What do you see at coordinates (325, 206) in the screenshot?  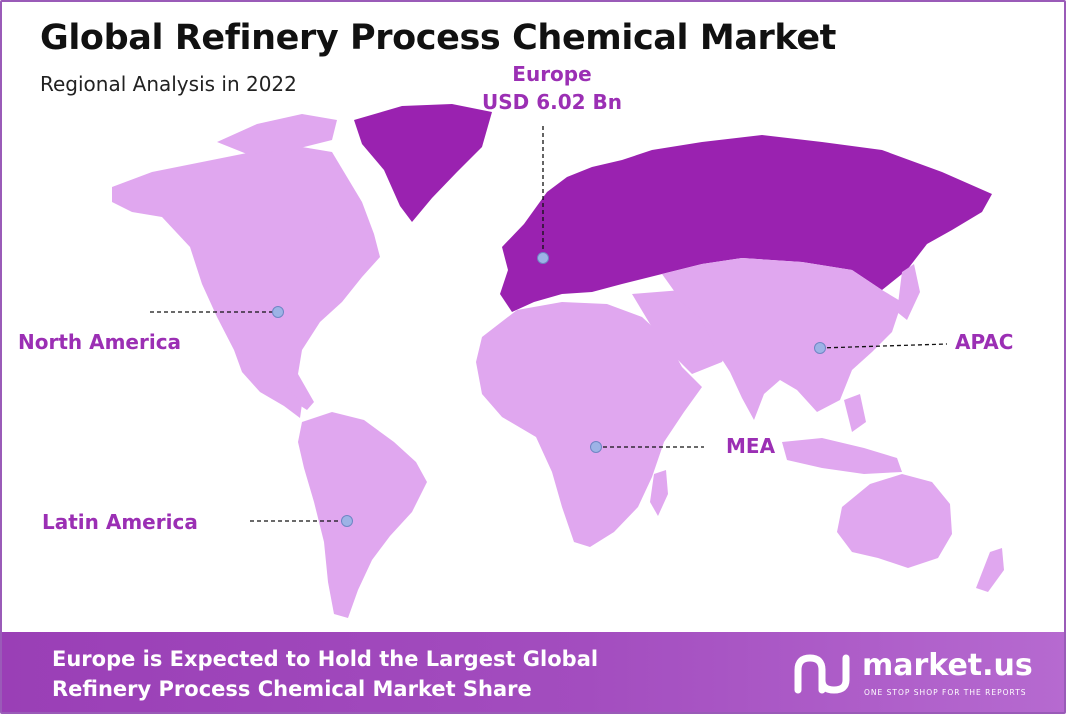 I see `region-baffin` at bounding box center [325, 206].